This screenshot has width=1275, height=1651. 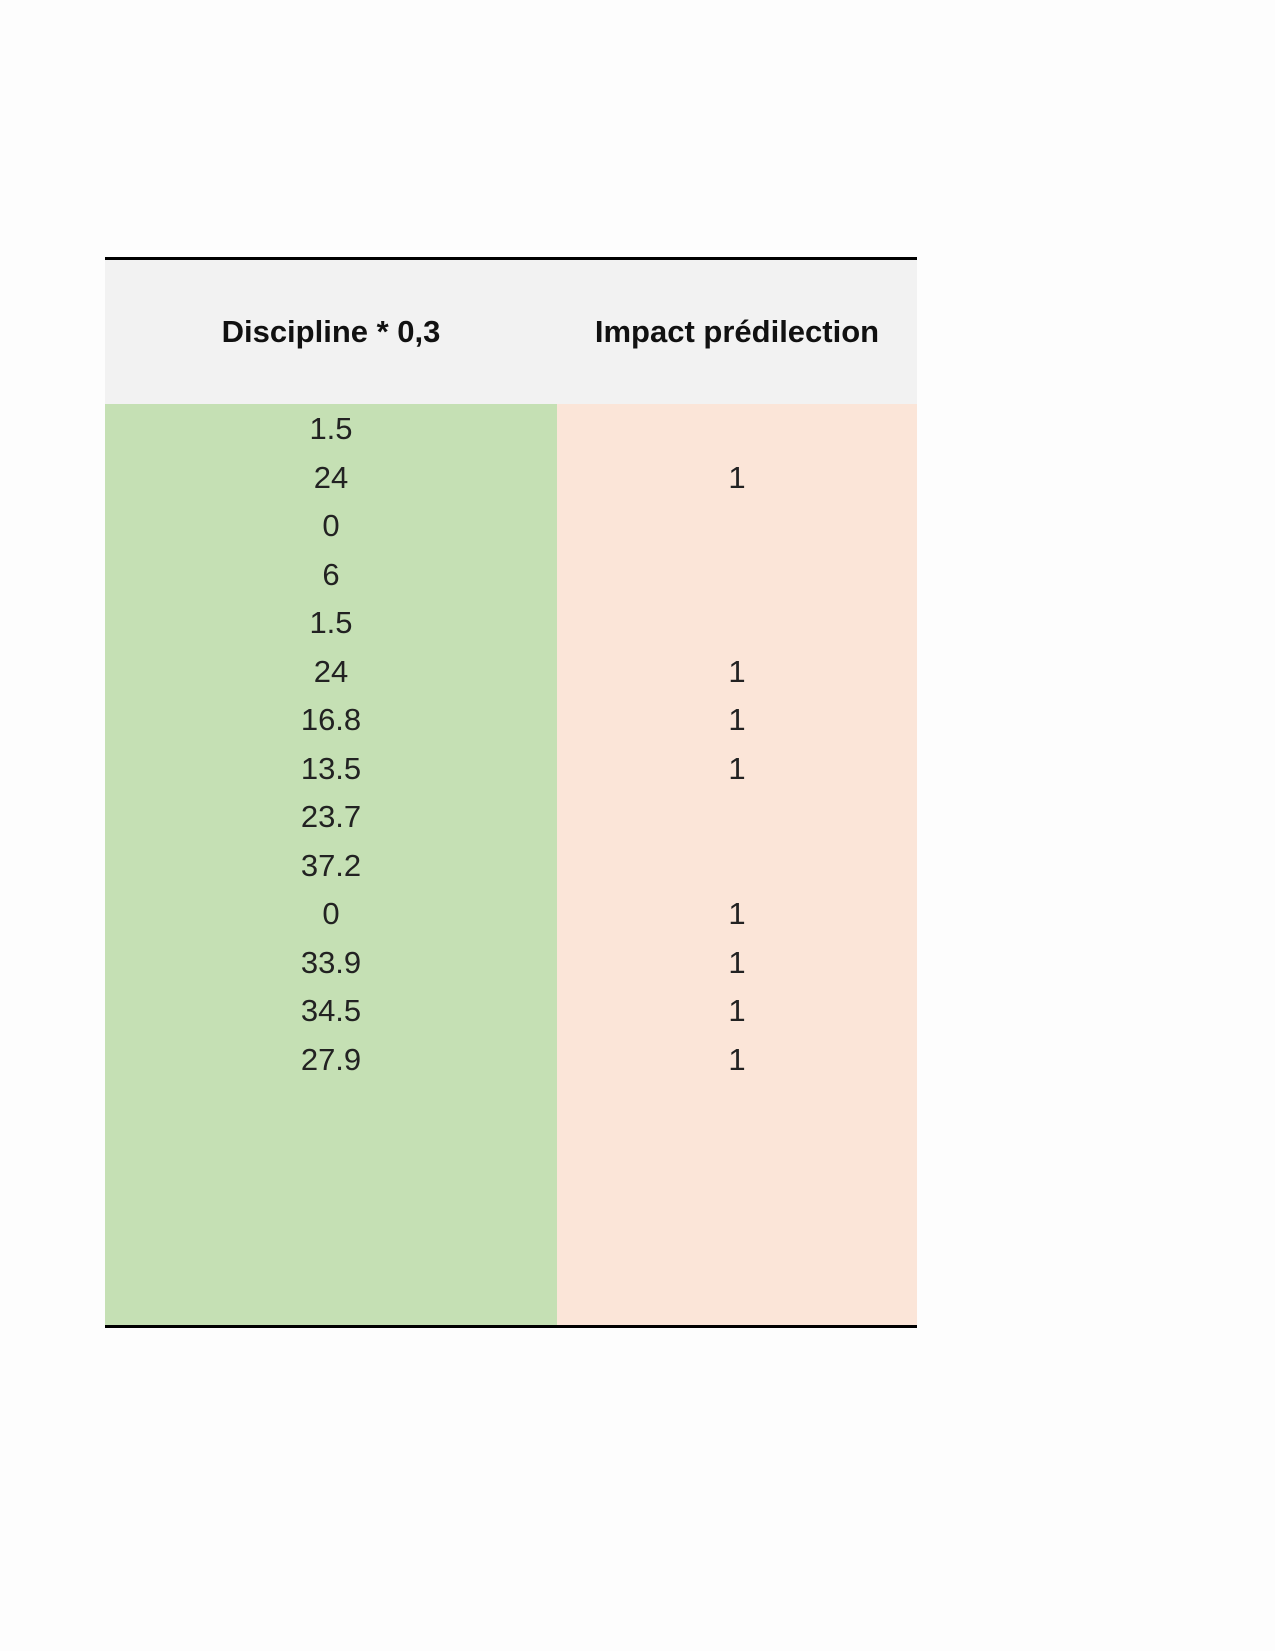 What do you see at coordinates (331, 1059) in the screenshot?
I see `table-cell: 27.9` at bounding box center [331, 1059].